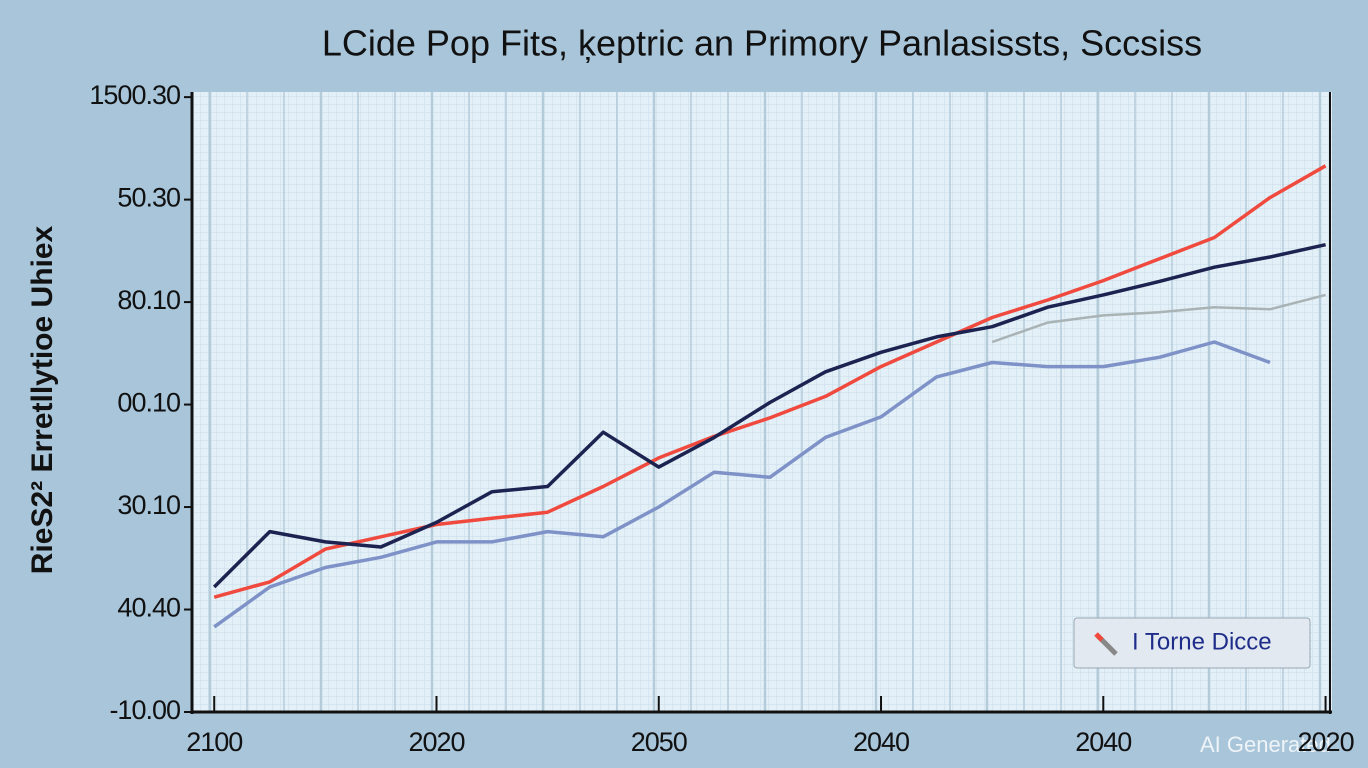  What do you see at coordinates (1099, 637) in the screenshot?
I see `legend-icon-tip` at bounding box center [1099, 637].